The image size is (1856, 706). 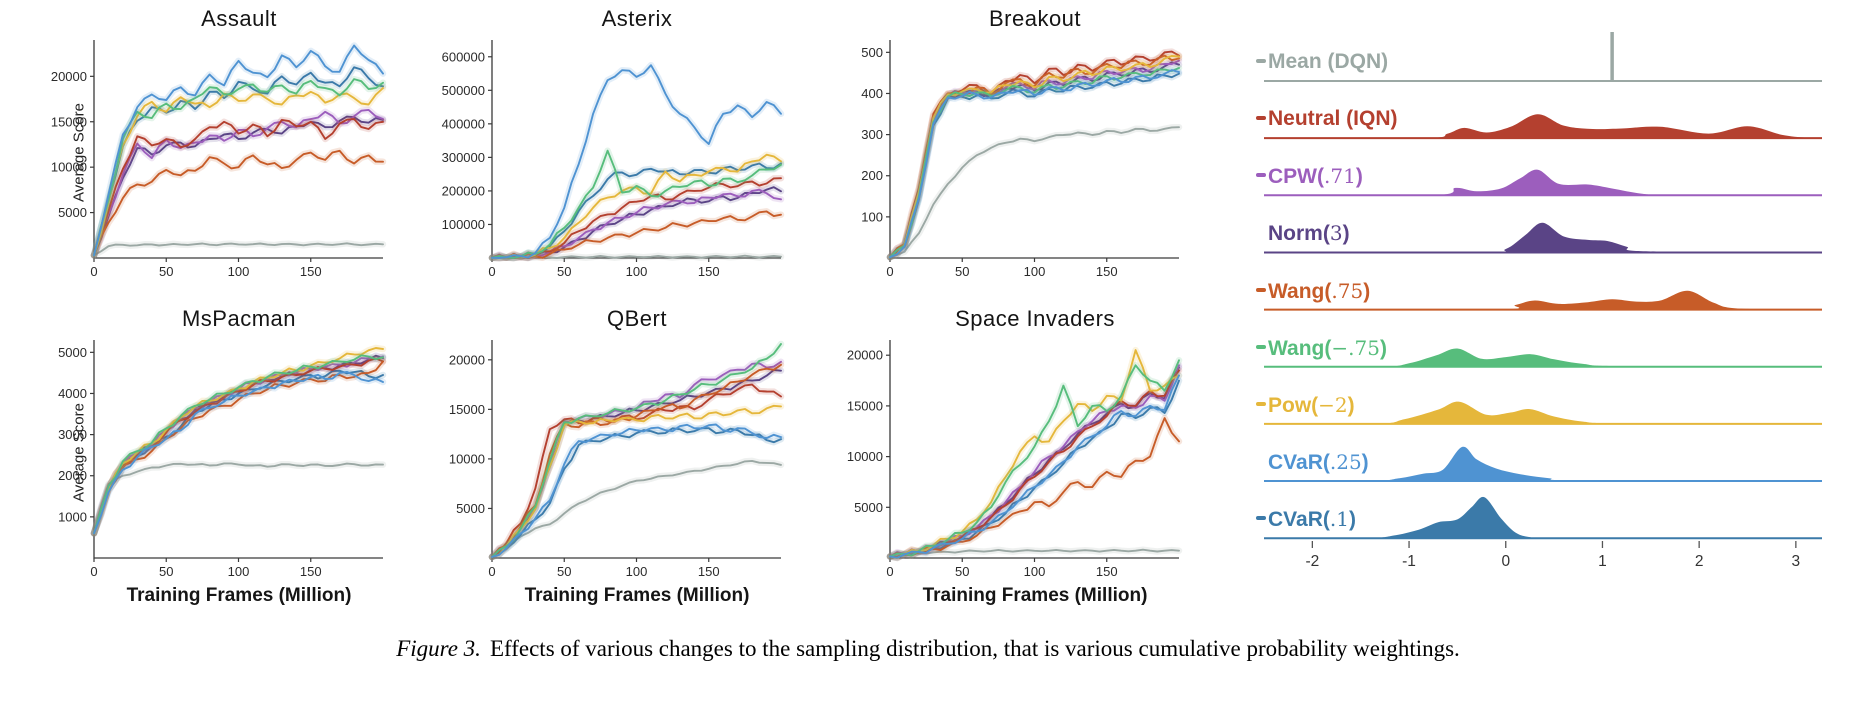 I want to click on confidence-band-green, so click(x=238, y=444).